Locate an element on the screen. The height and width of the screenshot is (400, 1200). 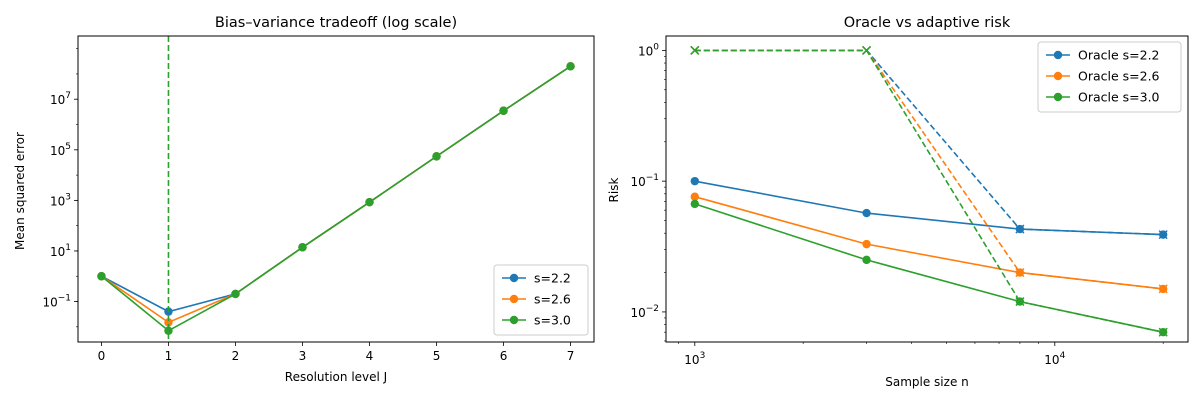
chart1-ylabel: Mean squared error is located at coordinates (20, 191).